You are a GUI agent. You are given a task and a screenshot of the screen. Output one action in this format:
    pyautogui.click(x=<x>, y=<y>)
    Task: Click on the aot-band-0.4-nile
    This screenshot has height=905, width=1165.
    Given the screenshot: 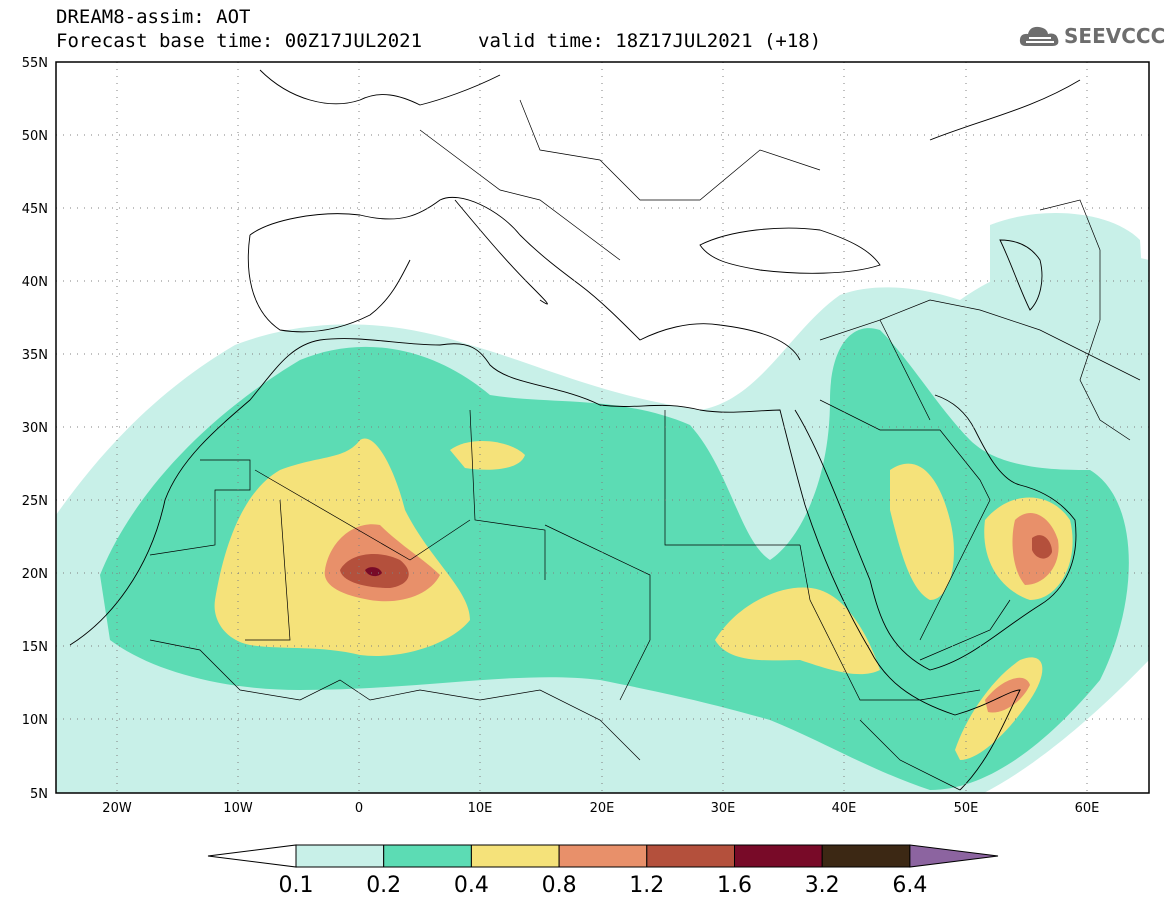 What is the action you would take?
    pyautogui.click(x=797, y=631)
    